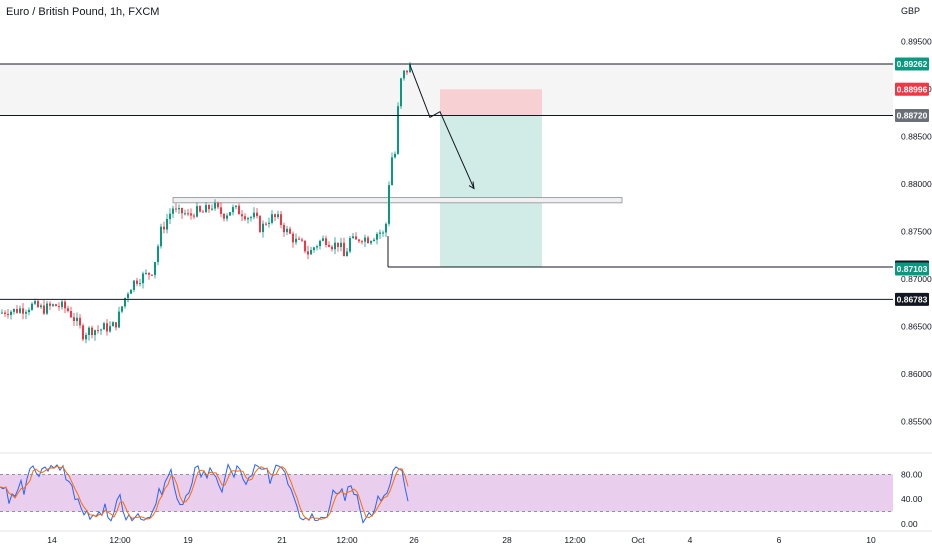  I want to click on x-tick-label: 26, so click(414, 540).